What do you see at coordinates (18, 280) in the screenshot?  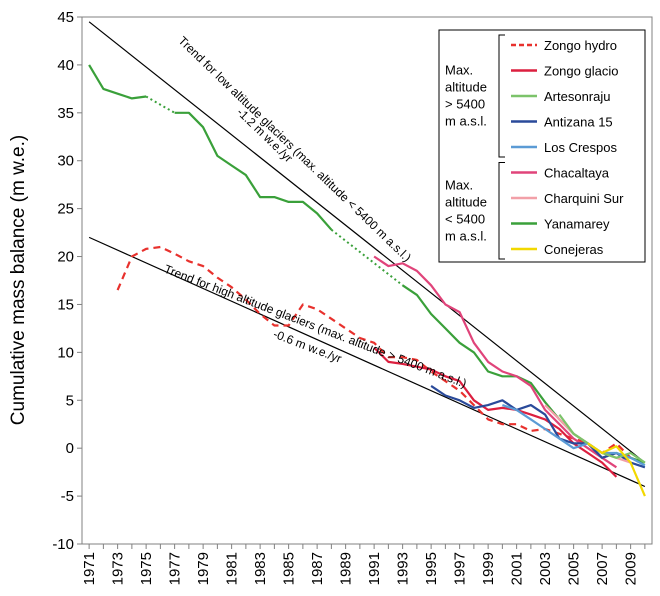 I see `y-axis-title: Cumulative mass balance (m w.e.)` at bounding box center [18, 280].